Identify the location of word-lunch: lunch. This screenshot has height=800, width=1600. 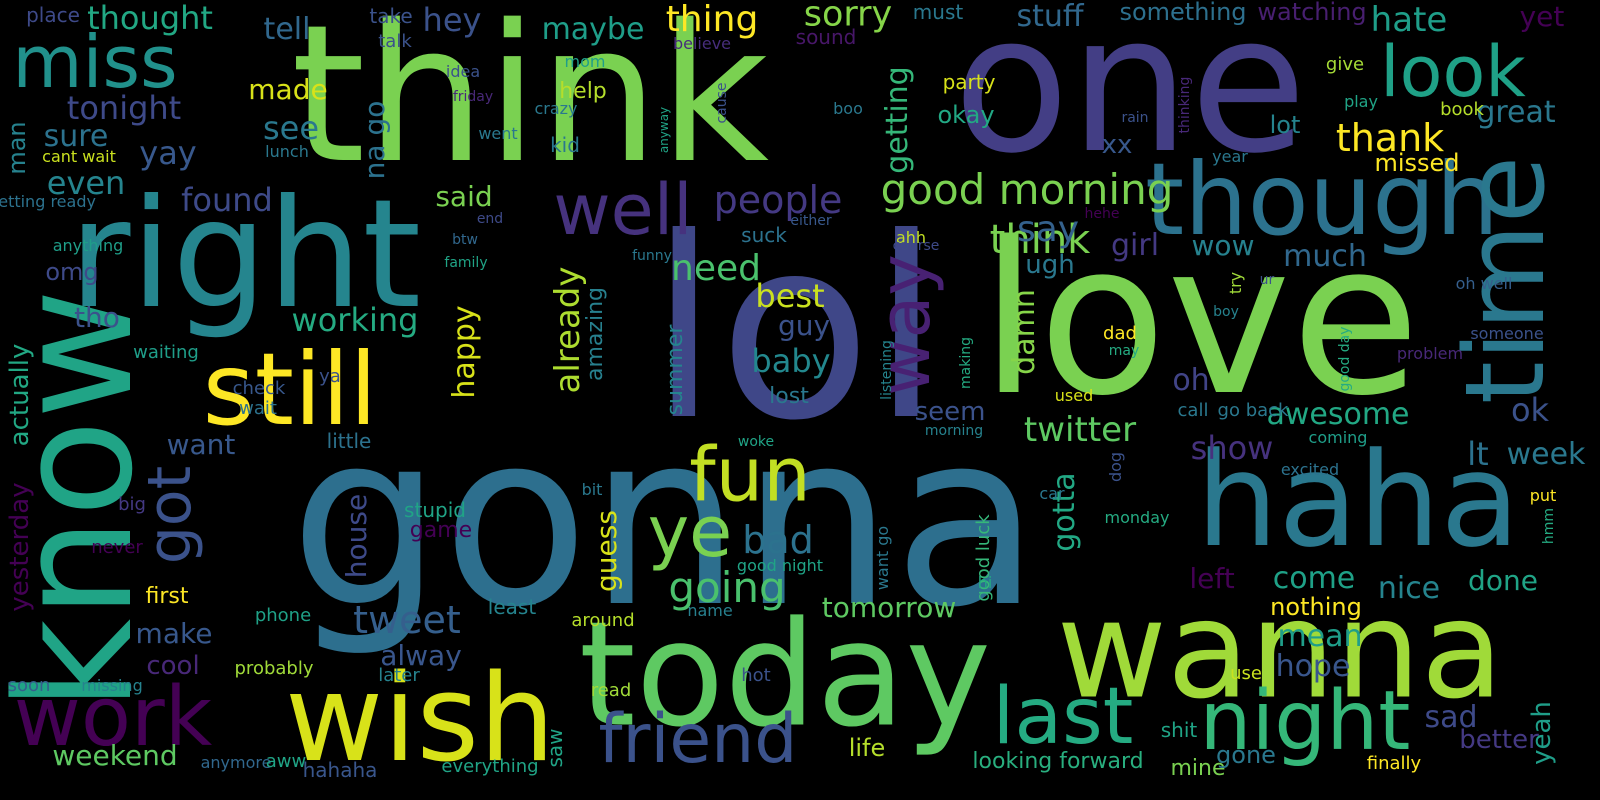
(287, 151).